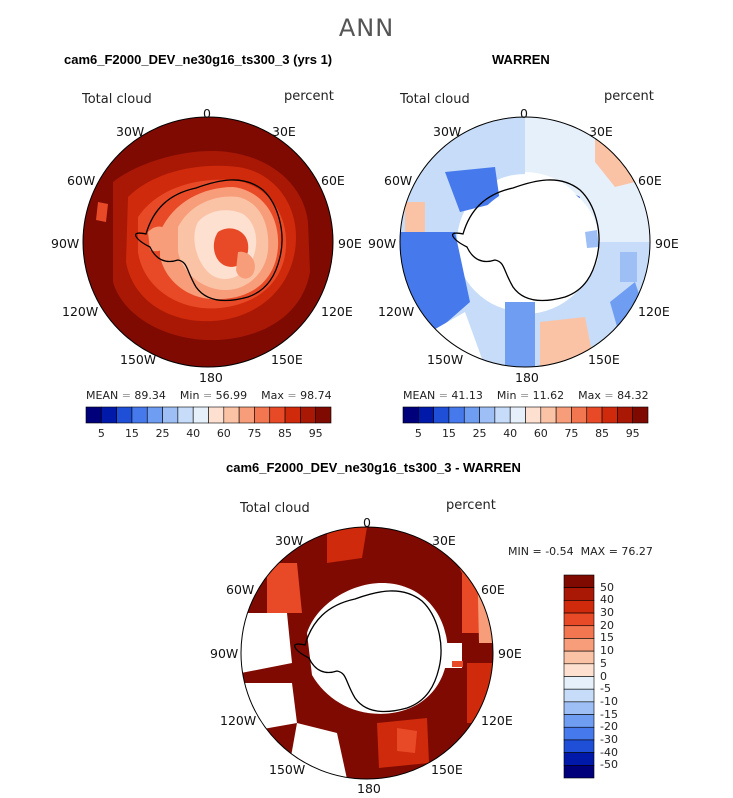 The width and height of the screenshot is (733, 798). Describe the element at coordinates (366, 28) in the screenshot. I see `figure-season-title: ANN` at that location.